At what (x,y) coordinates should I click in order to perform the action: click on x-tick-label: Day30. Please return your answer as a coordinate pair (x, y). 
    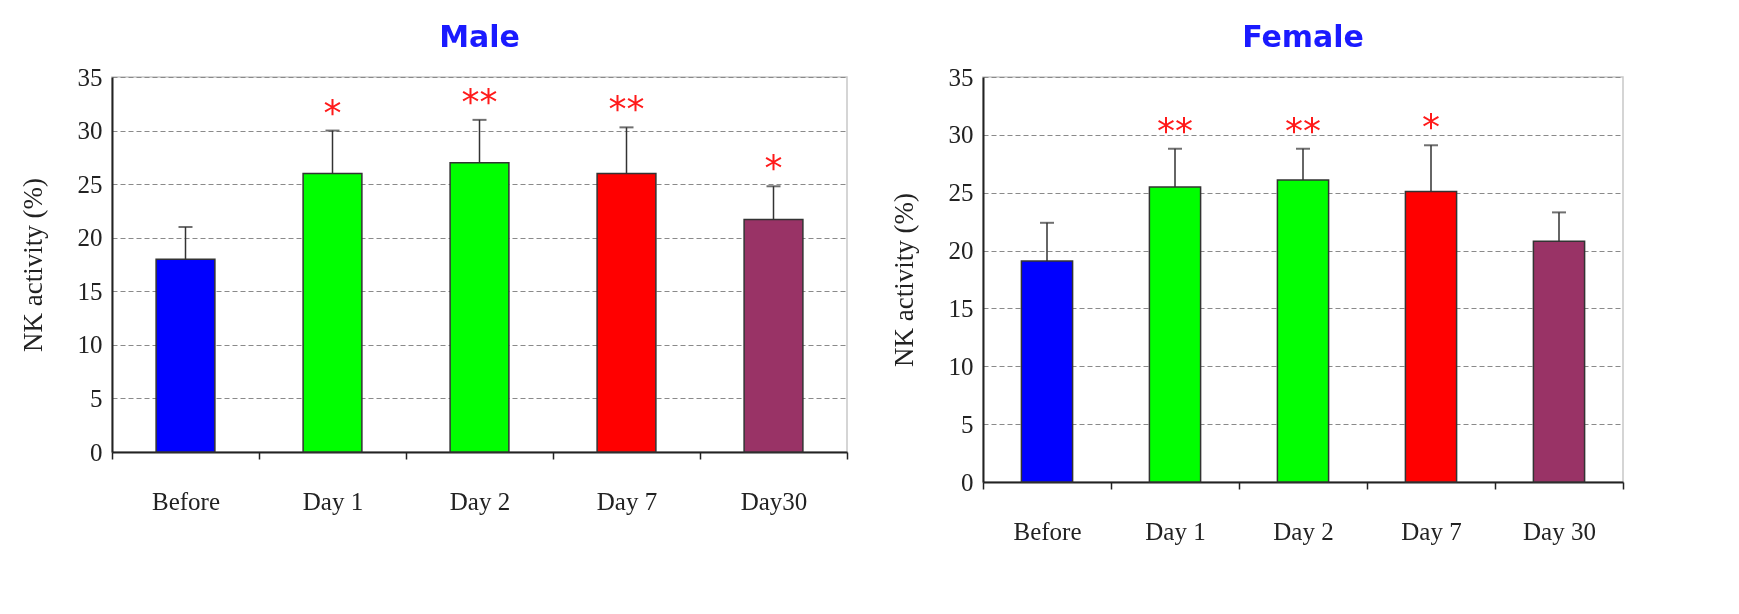
    Looking at the image, I should click on (774, 501).